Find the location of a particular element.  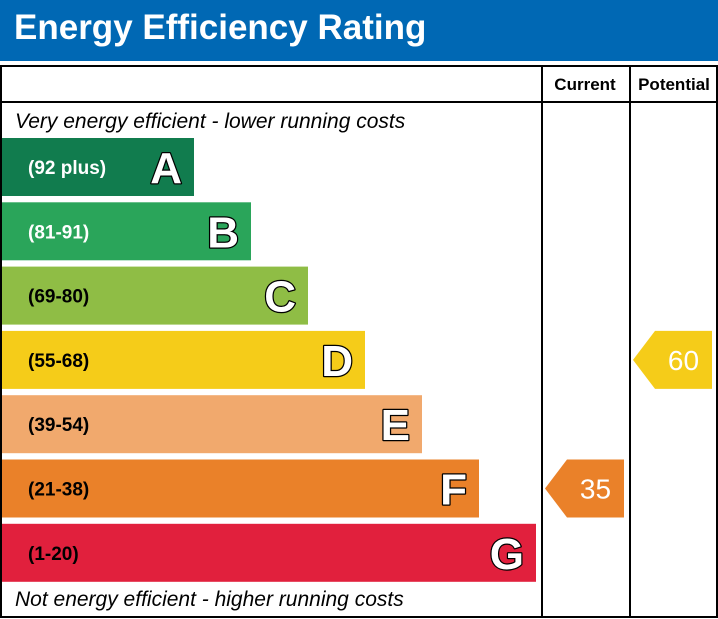

current-column-header: Current is located at coordinates (585, 84).